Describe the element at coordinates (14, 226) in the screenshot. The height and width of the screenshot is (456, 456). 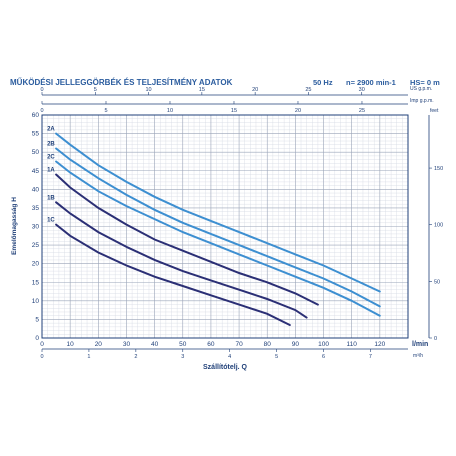
I see `y-axis-title: Emelőmagasság H` at that location.